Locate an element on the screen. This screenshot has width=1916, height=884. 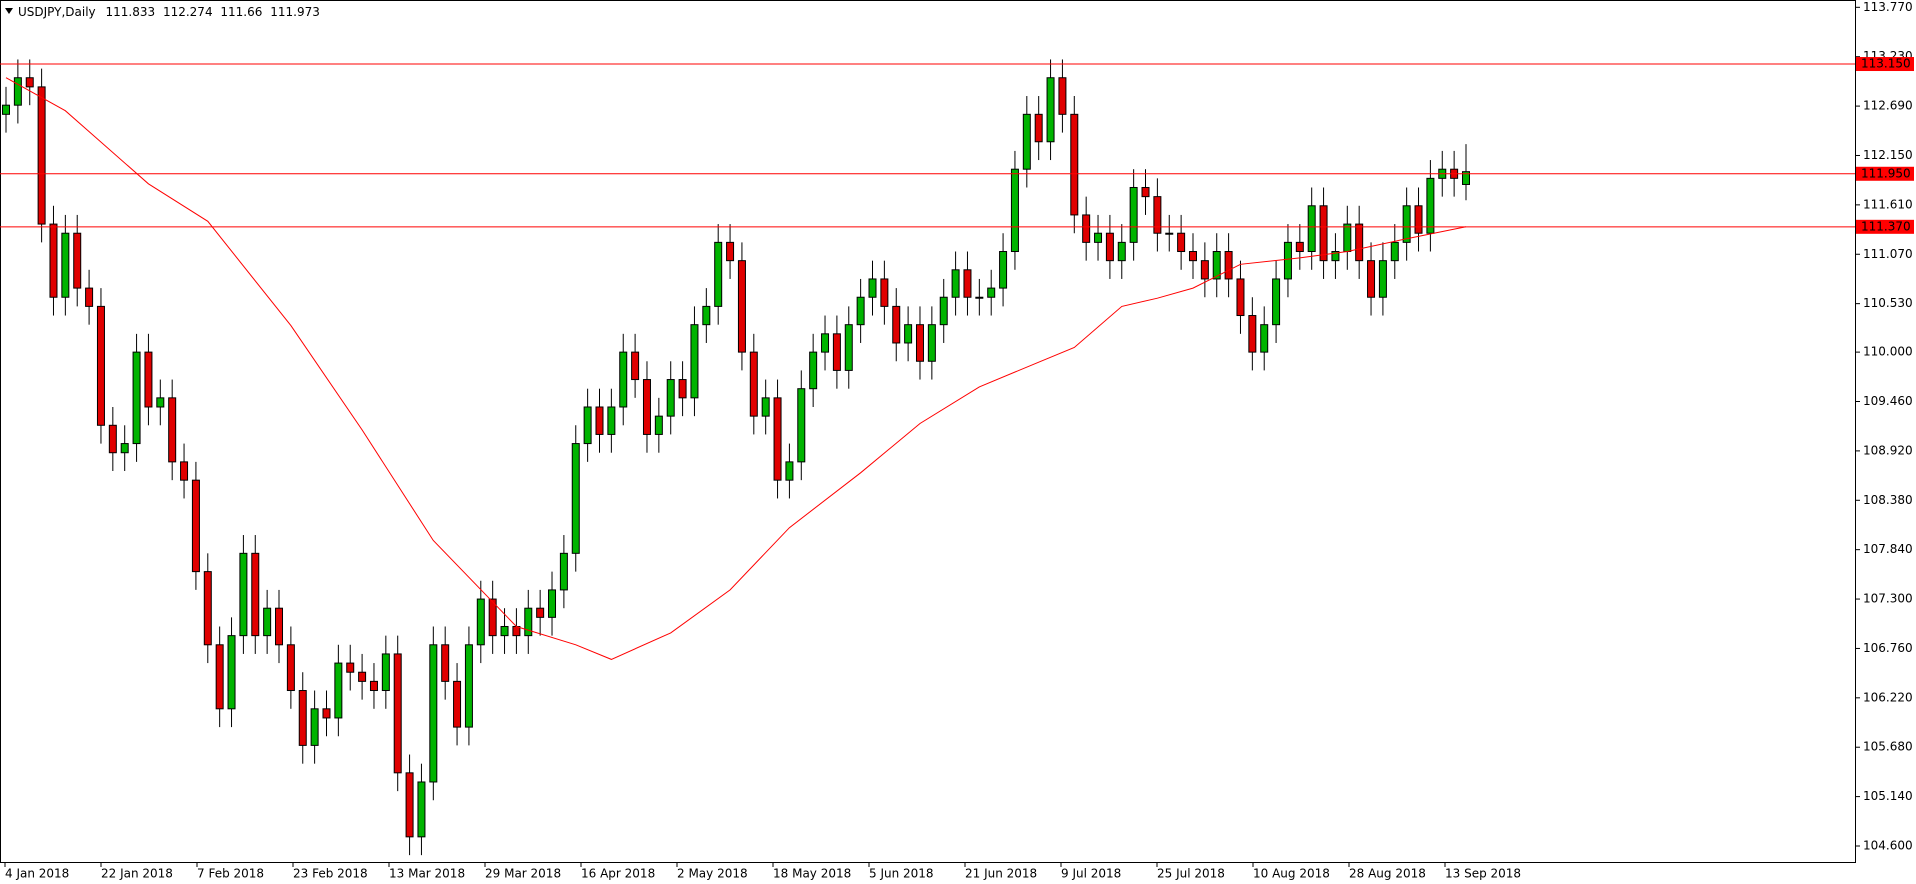
x-tick-label: 29 Mar 2018 is located at coordinates (523, 874).